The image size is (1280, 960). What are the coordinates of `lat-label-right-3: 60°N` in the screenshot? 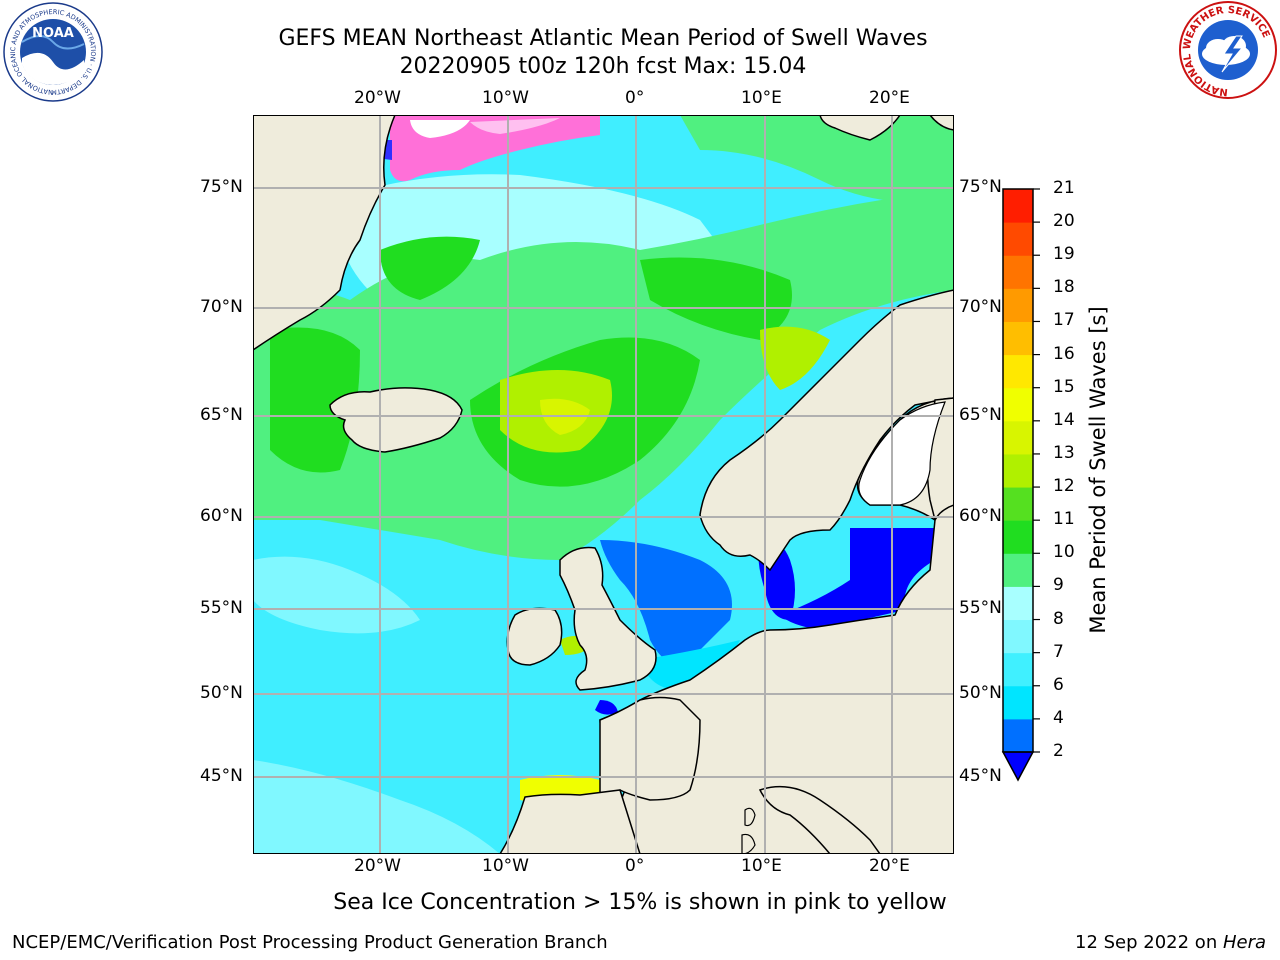 It's located at (980, 516).